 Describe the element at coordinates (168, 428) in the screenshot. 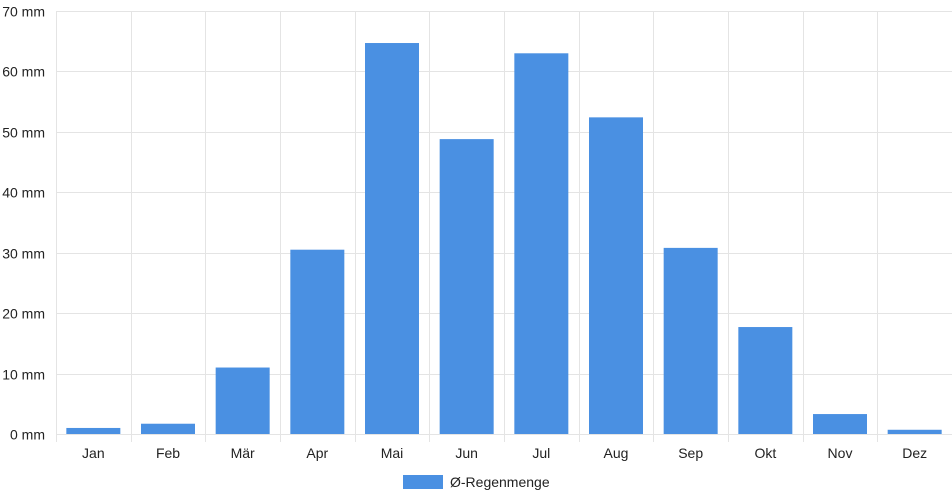

I see `bar-feb` at that location.